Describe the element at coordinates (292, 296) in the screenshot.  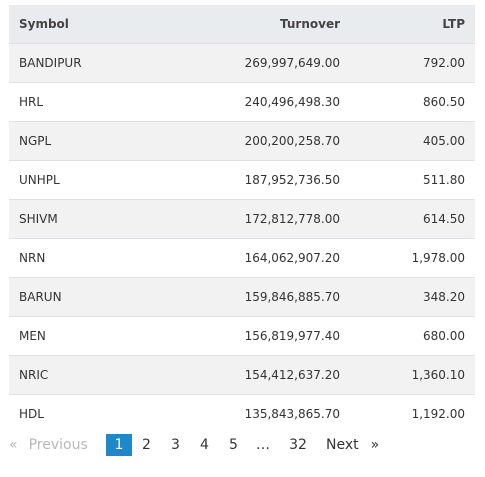
I see `cell-turnover: 159,846,885.70` at that location.